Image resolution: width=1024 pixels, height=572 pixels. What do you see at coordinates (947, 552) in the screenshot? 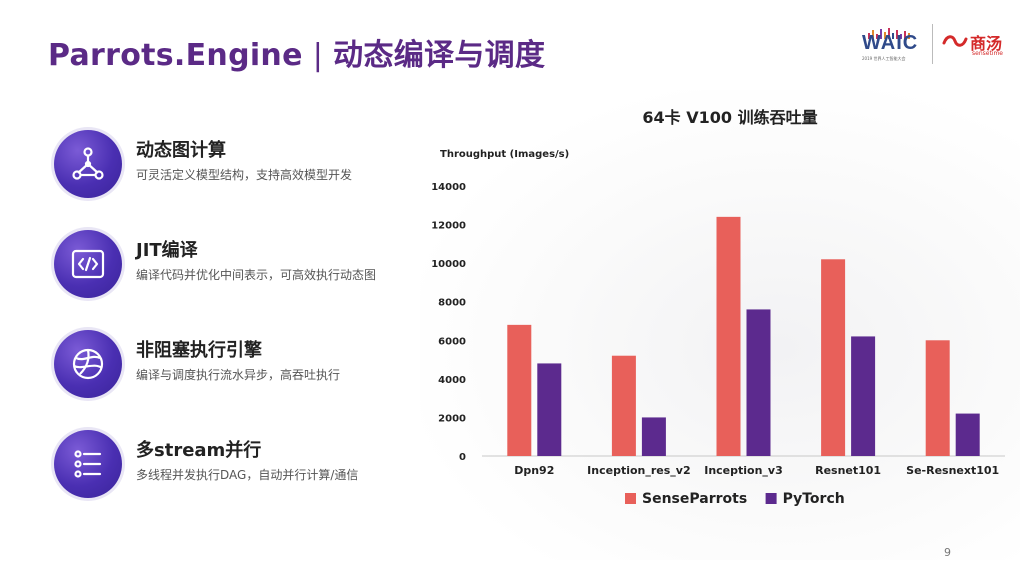
I see `page-number: 9` at bounding box center [947, 552].